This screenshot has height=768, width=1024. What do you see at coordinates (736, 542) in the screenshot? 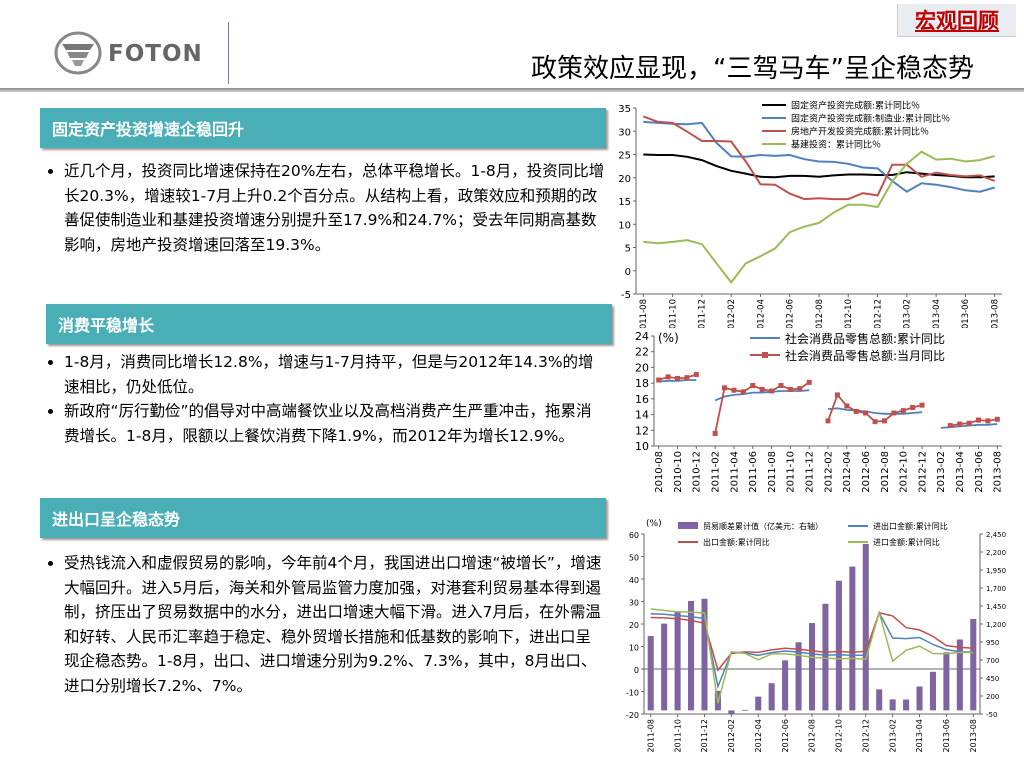
I see `legend-label: 出口金额:累计同比` at bounding box center [736, 542].